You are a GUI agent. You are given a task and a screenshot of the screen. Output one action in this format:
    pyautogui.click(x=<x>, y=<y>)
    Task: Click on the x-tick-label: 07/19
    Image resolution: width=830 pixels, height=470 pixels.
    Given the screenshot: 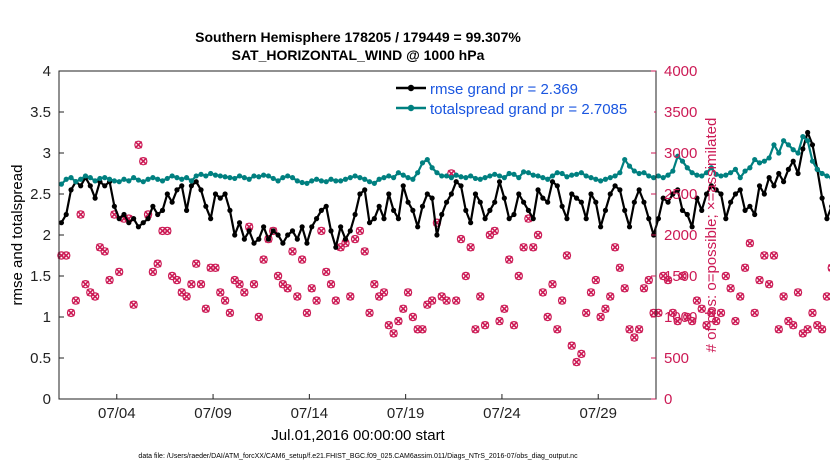 What is the action you would take?
    pyautogui.click(x=406, y=413)
    